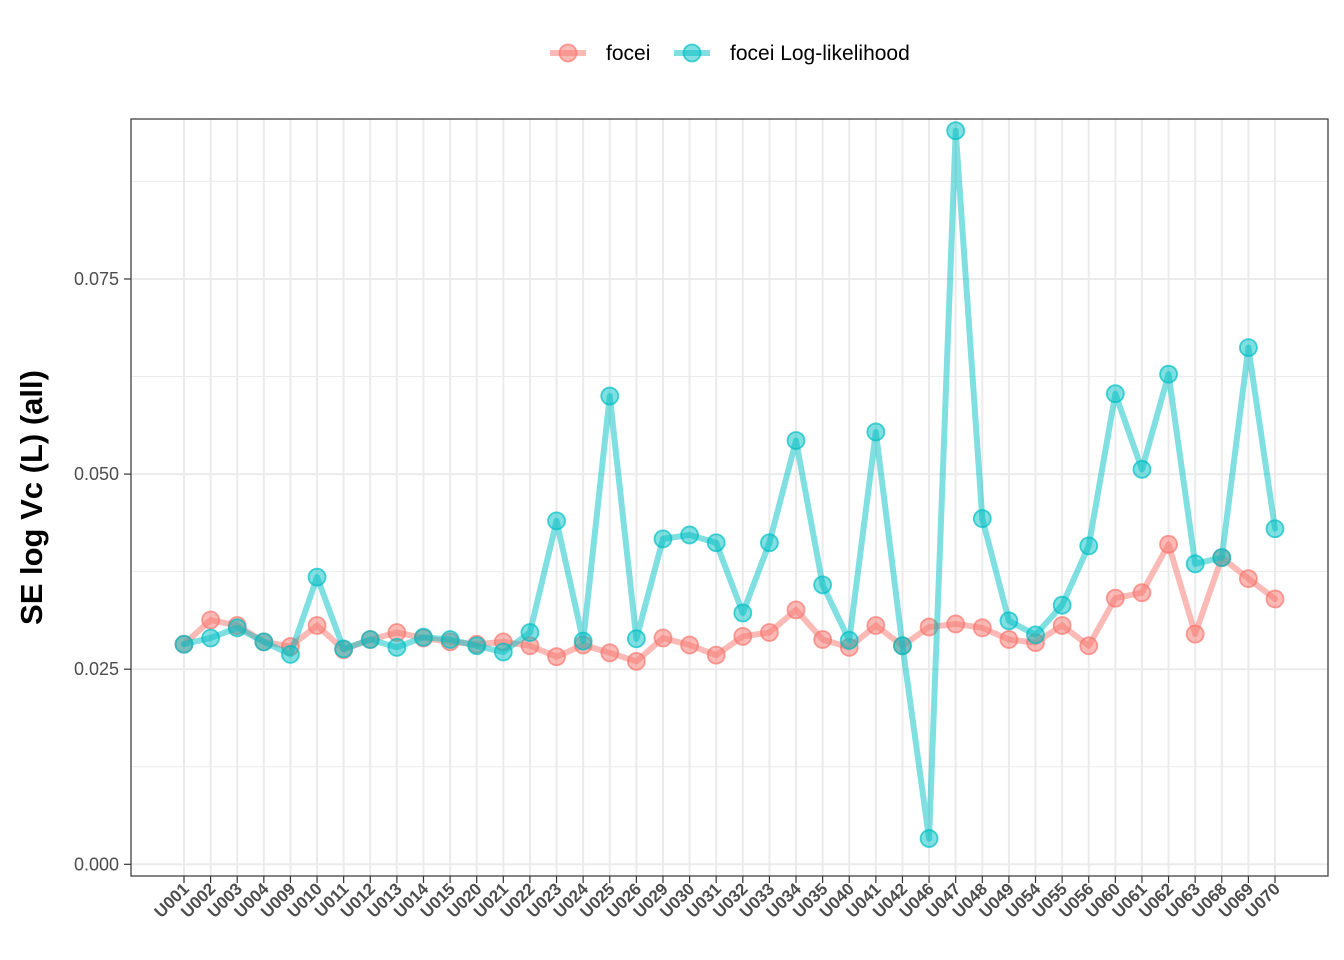  I want to click on legend-label: focei, so click(628, 53).